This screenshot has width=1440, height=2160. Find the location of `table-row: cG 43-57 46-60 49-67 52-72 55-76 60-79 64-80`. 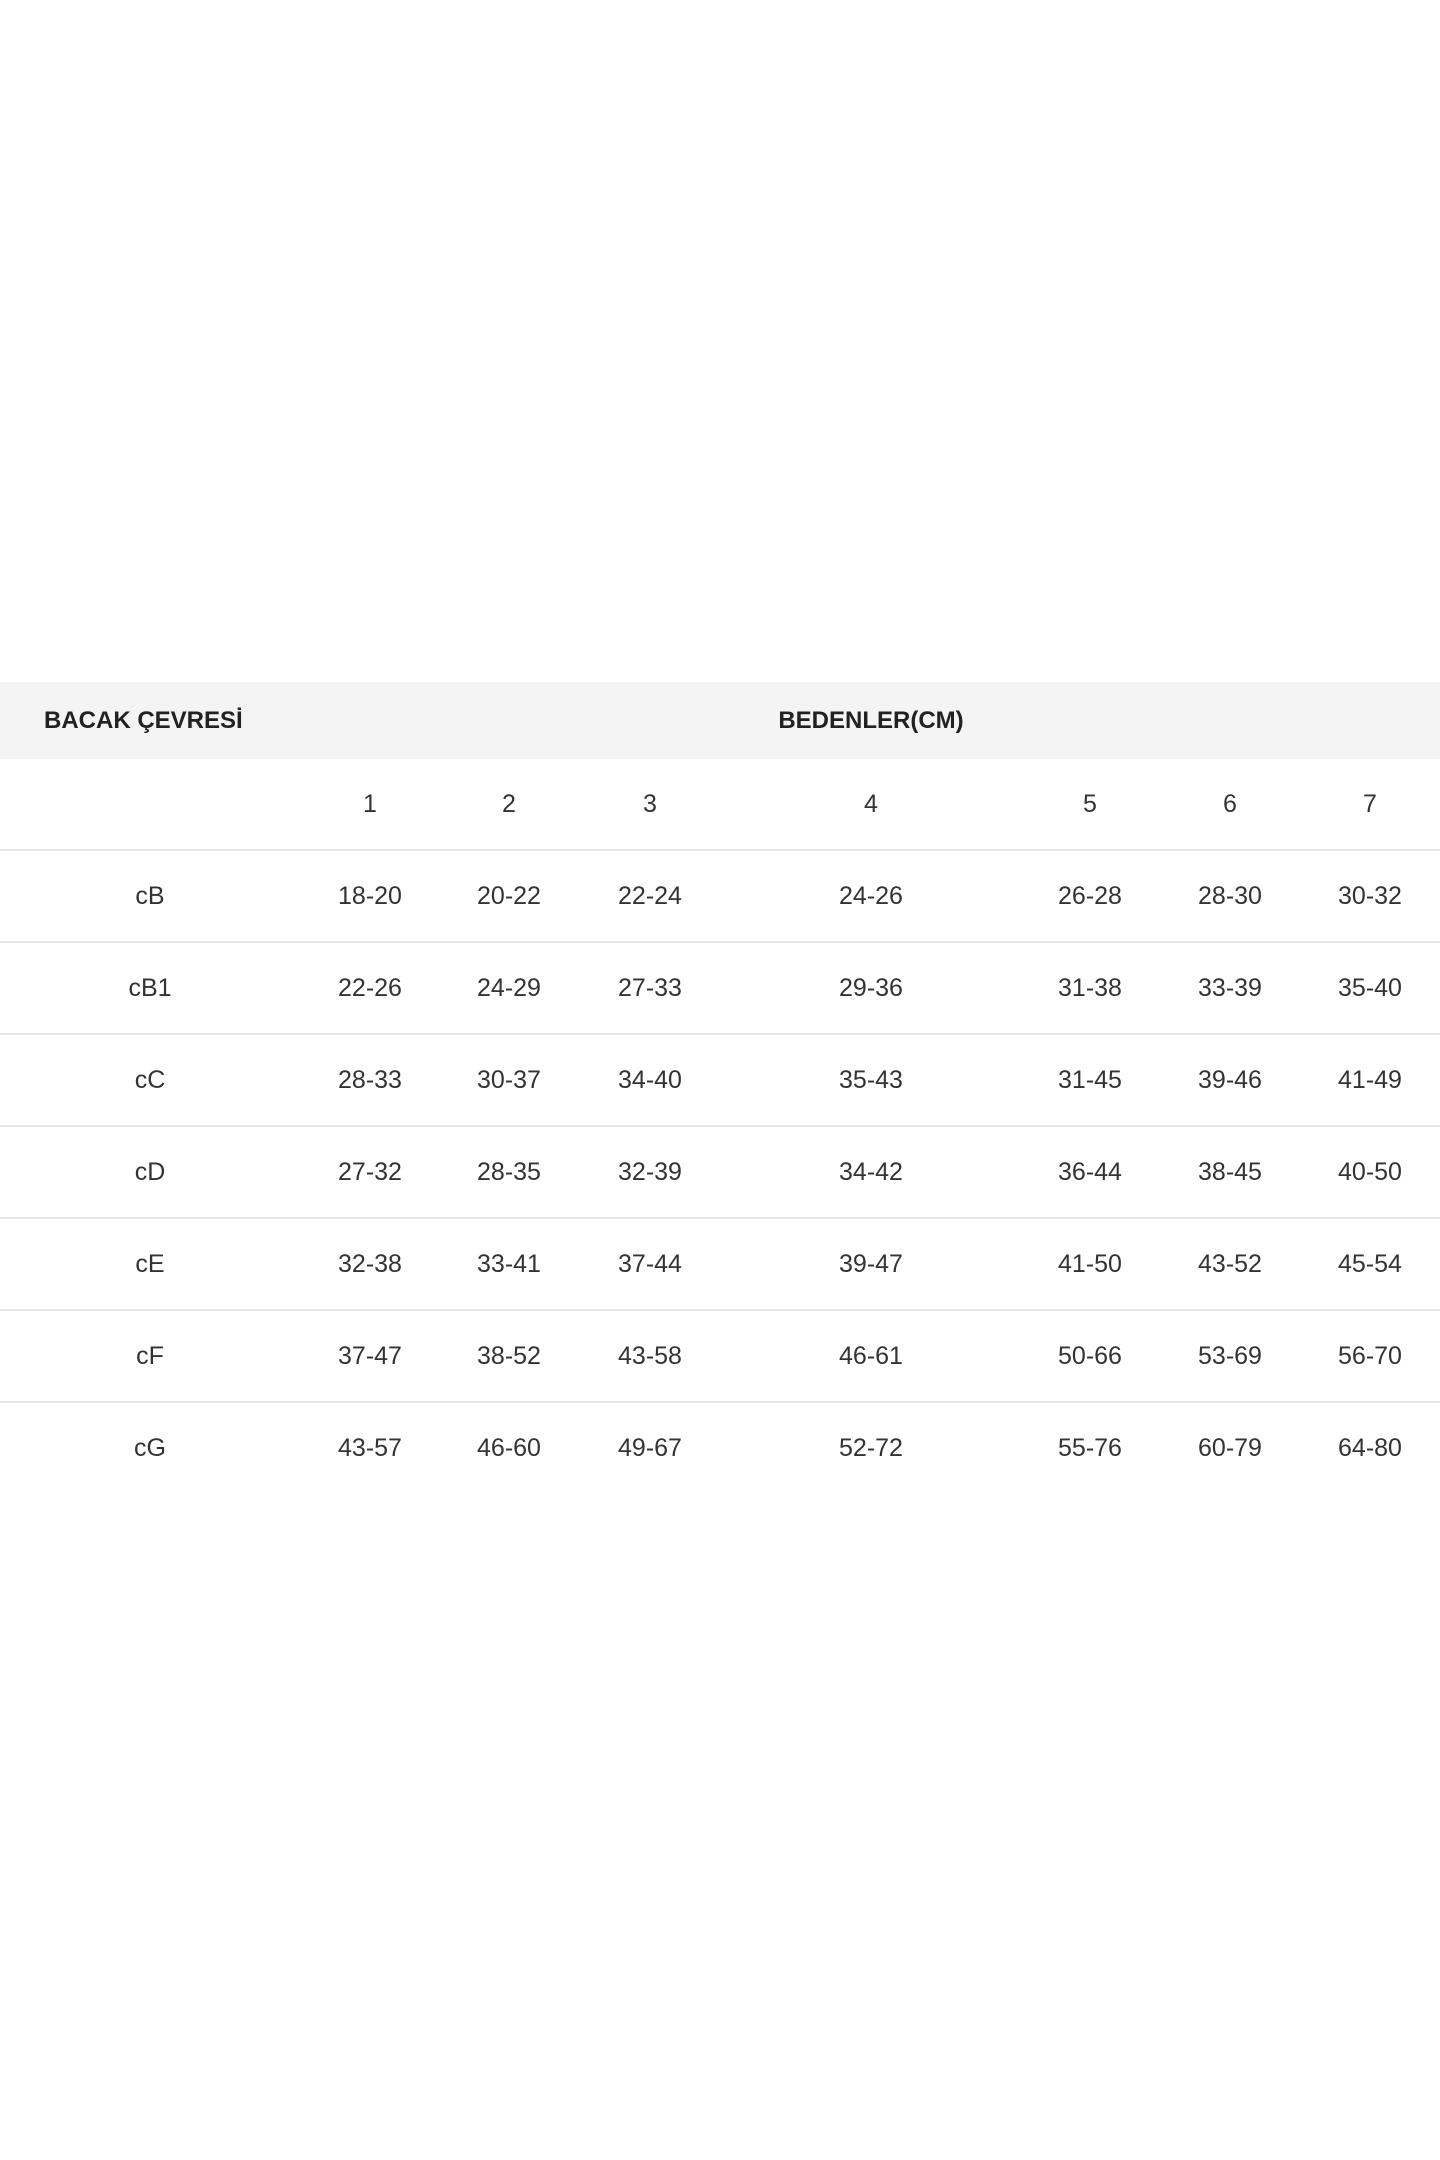

table-row: cG 43-57 46-60 49-67 52-72 55-76 60-79 64-80 is located at coordinates (720, 1447).